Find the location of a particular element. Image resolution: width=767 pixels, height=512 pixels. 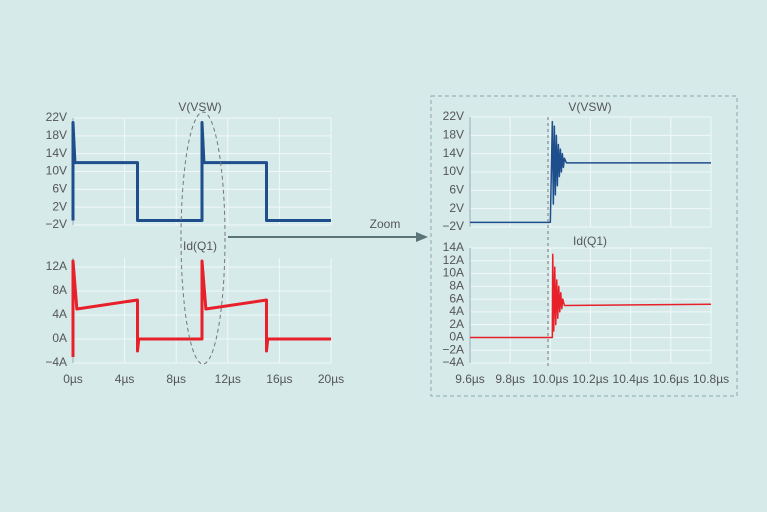

y-tick-label: 2A is located at coordinates (456, 324).